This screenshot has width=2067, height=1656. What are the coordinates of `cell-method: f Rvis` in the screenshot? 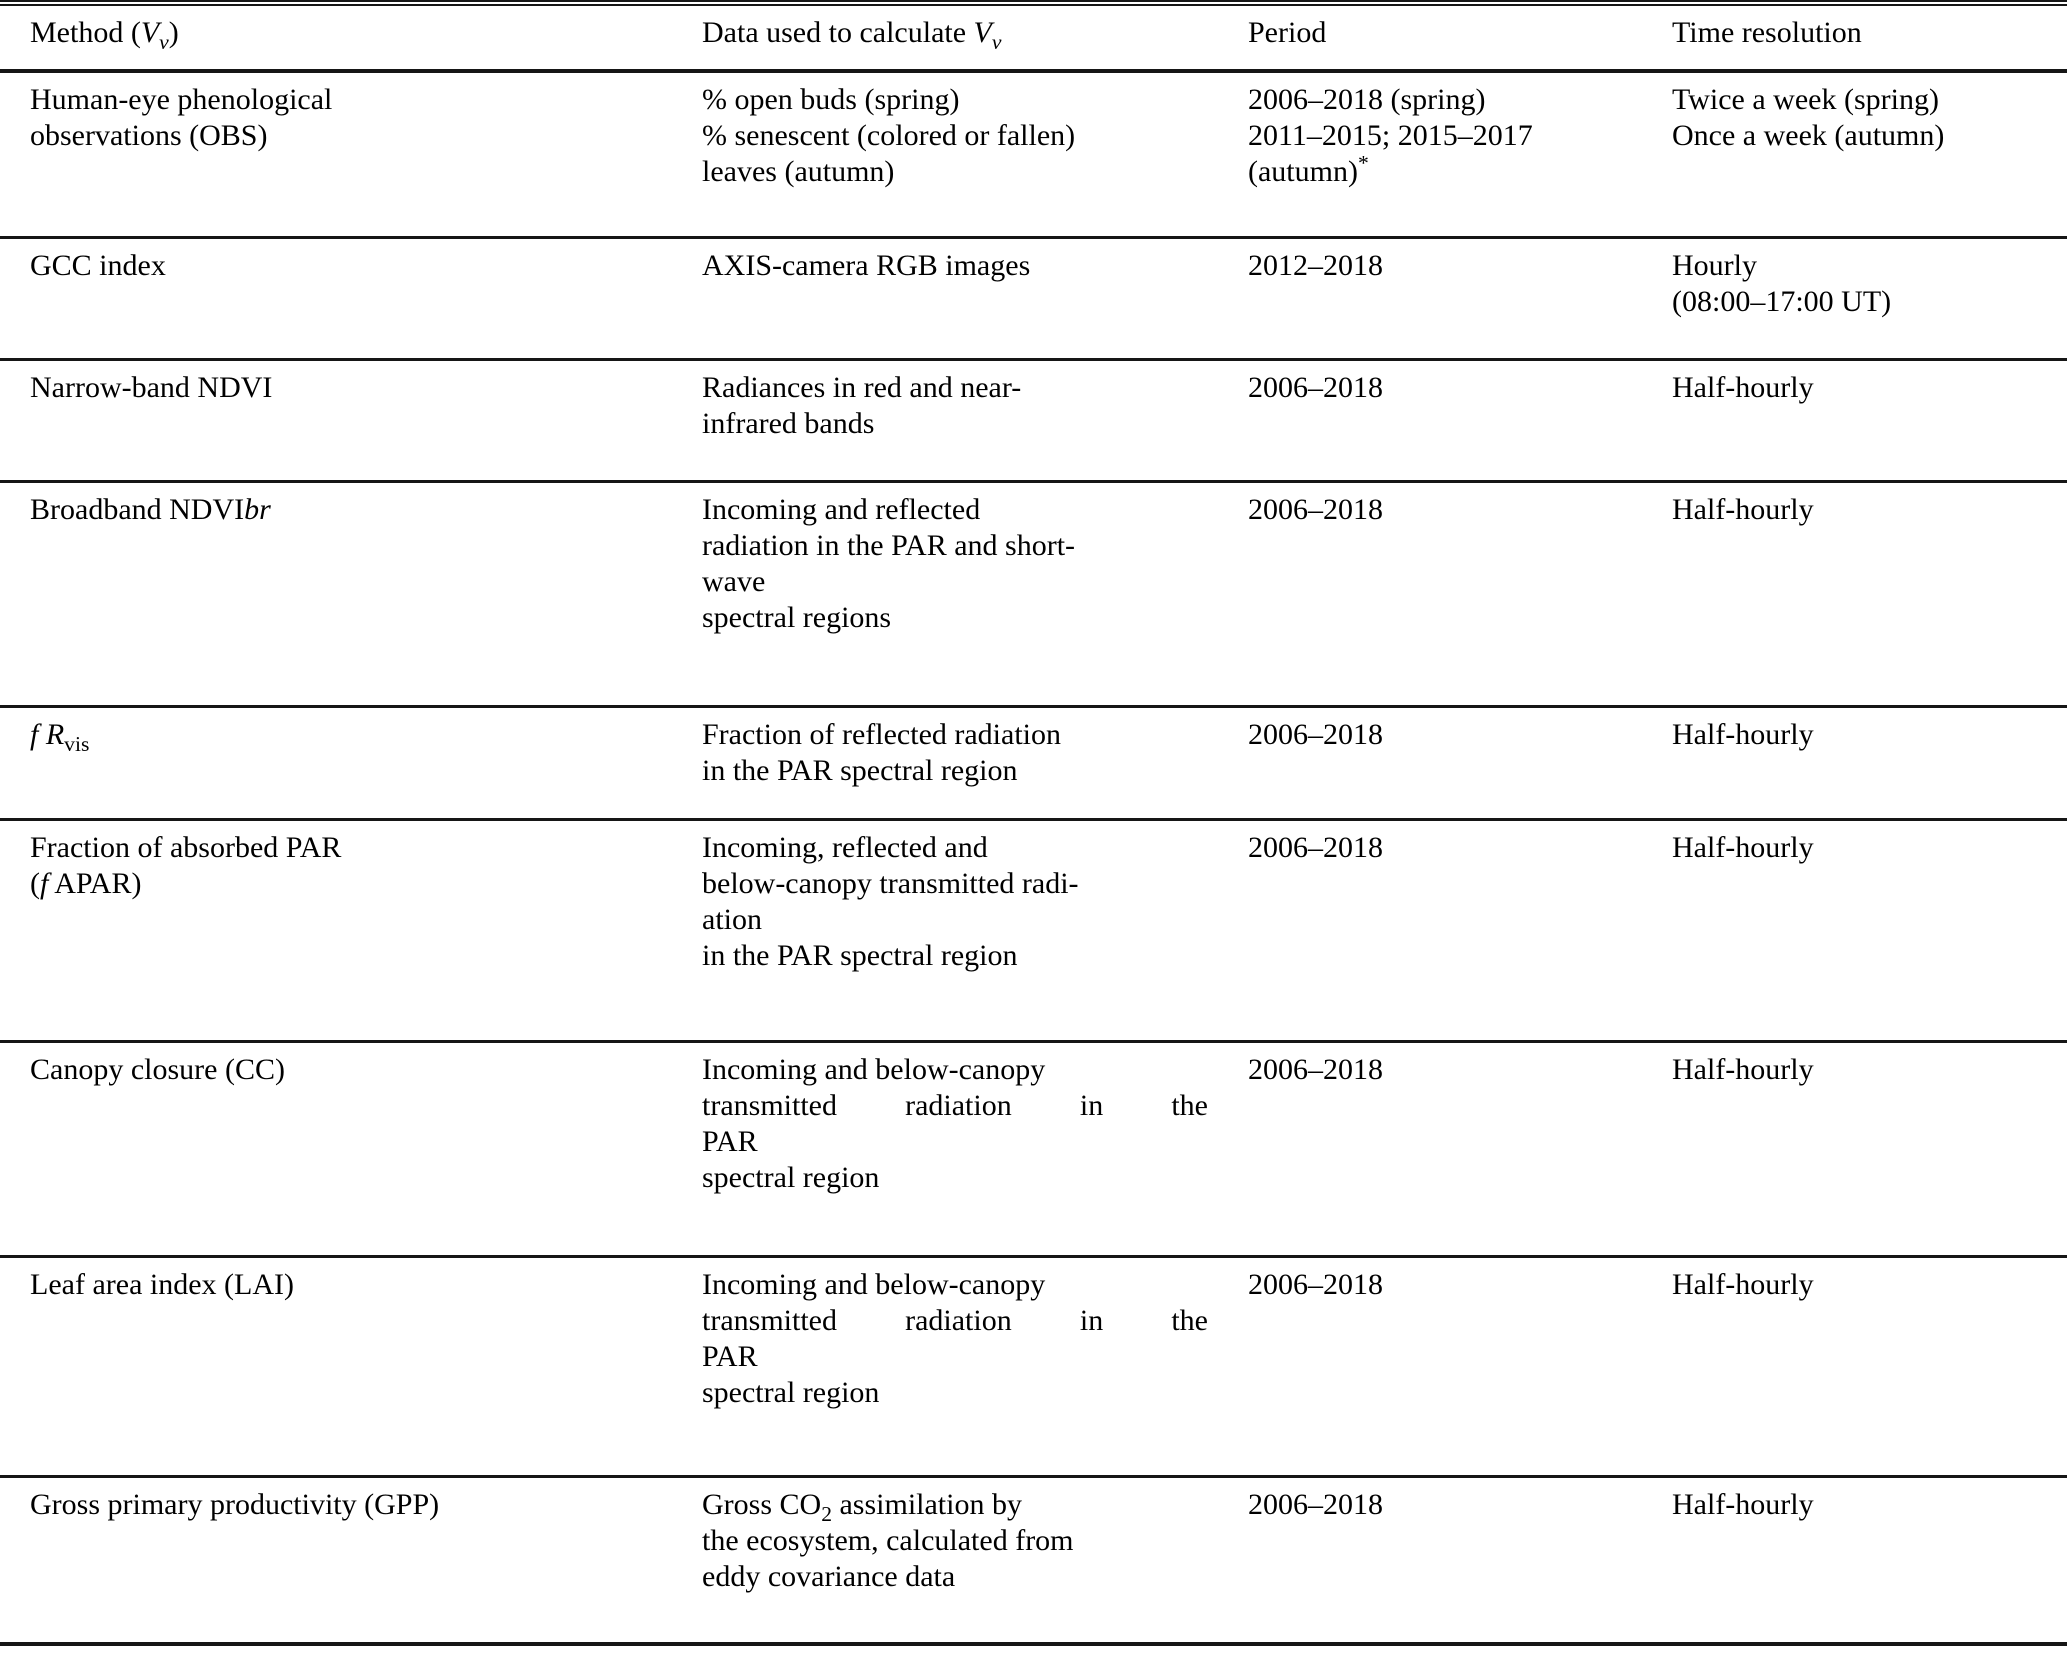 It's located at (351, 762).